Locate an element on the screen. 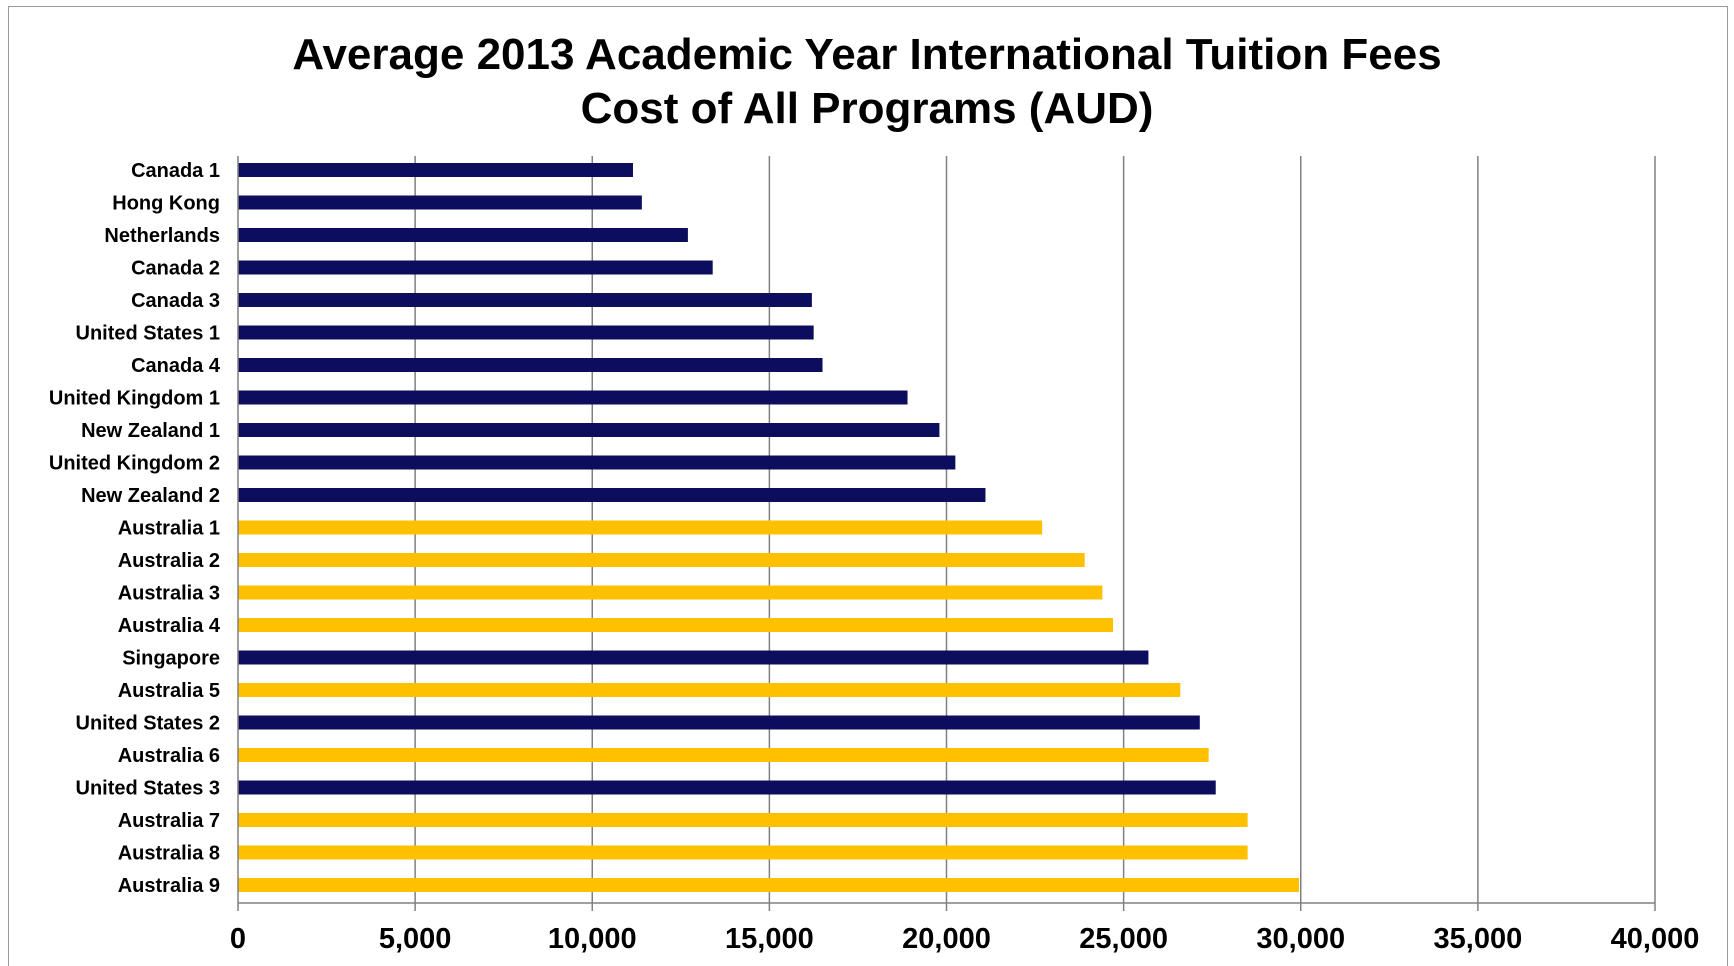 The height and width of the screenshot is (966, 1734). x-tick-label: 25,000 is located at coordinates (1123, 939).